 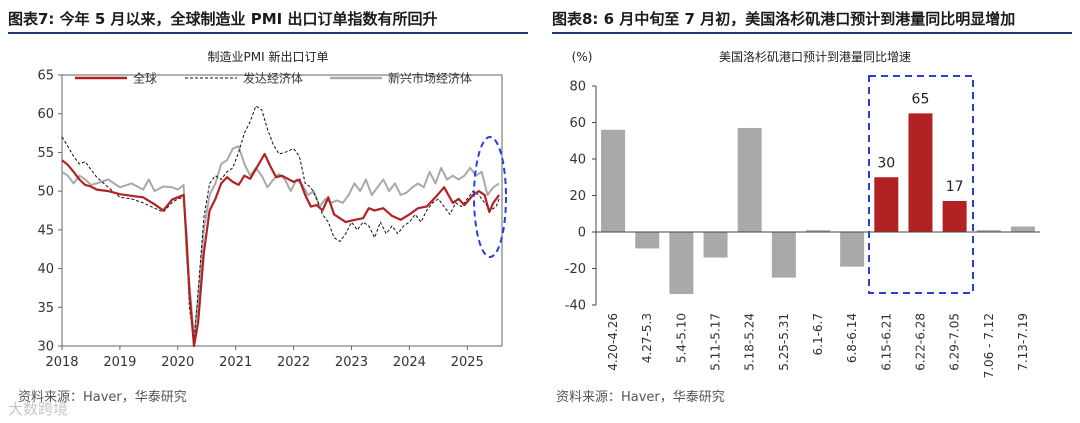 What do you see at coordinates (351, 362) in the screenshot?
I see `line-chart-xtick-label: 2023` at bounding box center [351, 362].